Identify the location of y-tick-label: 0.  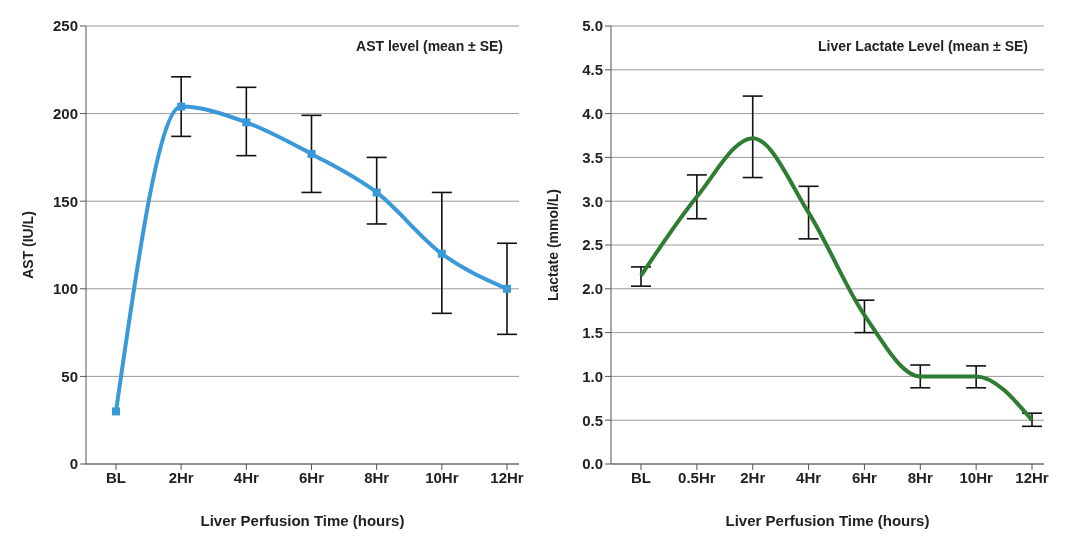
(73, 464).